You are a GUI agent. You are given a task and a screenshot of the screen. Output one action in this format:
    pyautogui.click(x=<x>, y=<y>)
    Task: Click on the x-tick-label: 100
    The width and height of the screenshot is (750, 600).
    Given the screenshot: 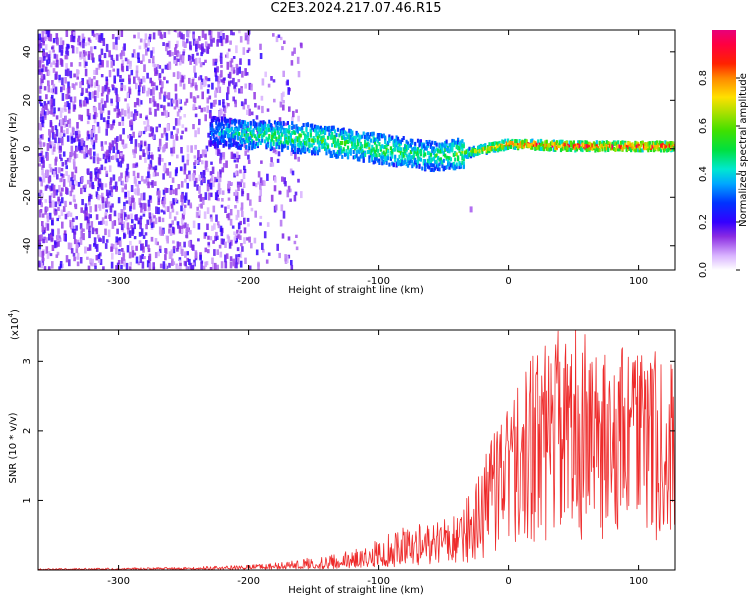 What is the action you would take?
    pyautogui.click(x=638, y=281)
    